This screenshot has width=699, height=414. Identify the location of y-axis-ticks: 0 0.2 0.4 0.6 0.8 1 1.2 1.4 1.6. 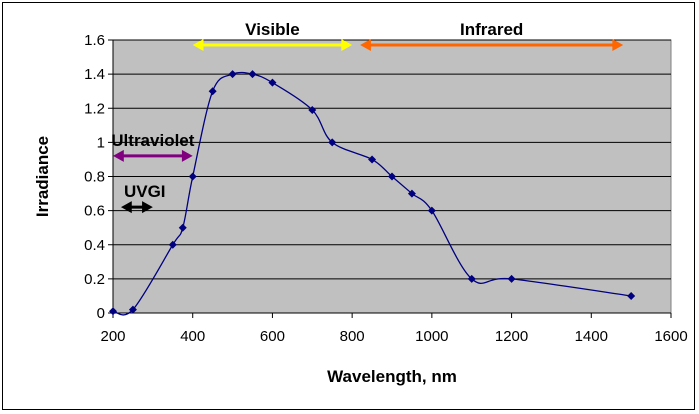
(99, 177).